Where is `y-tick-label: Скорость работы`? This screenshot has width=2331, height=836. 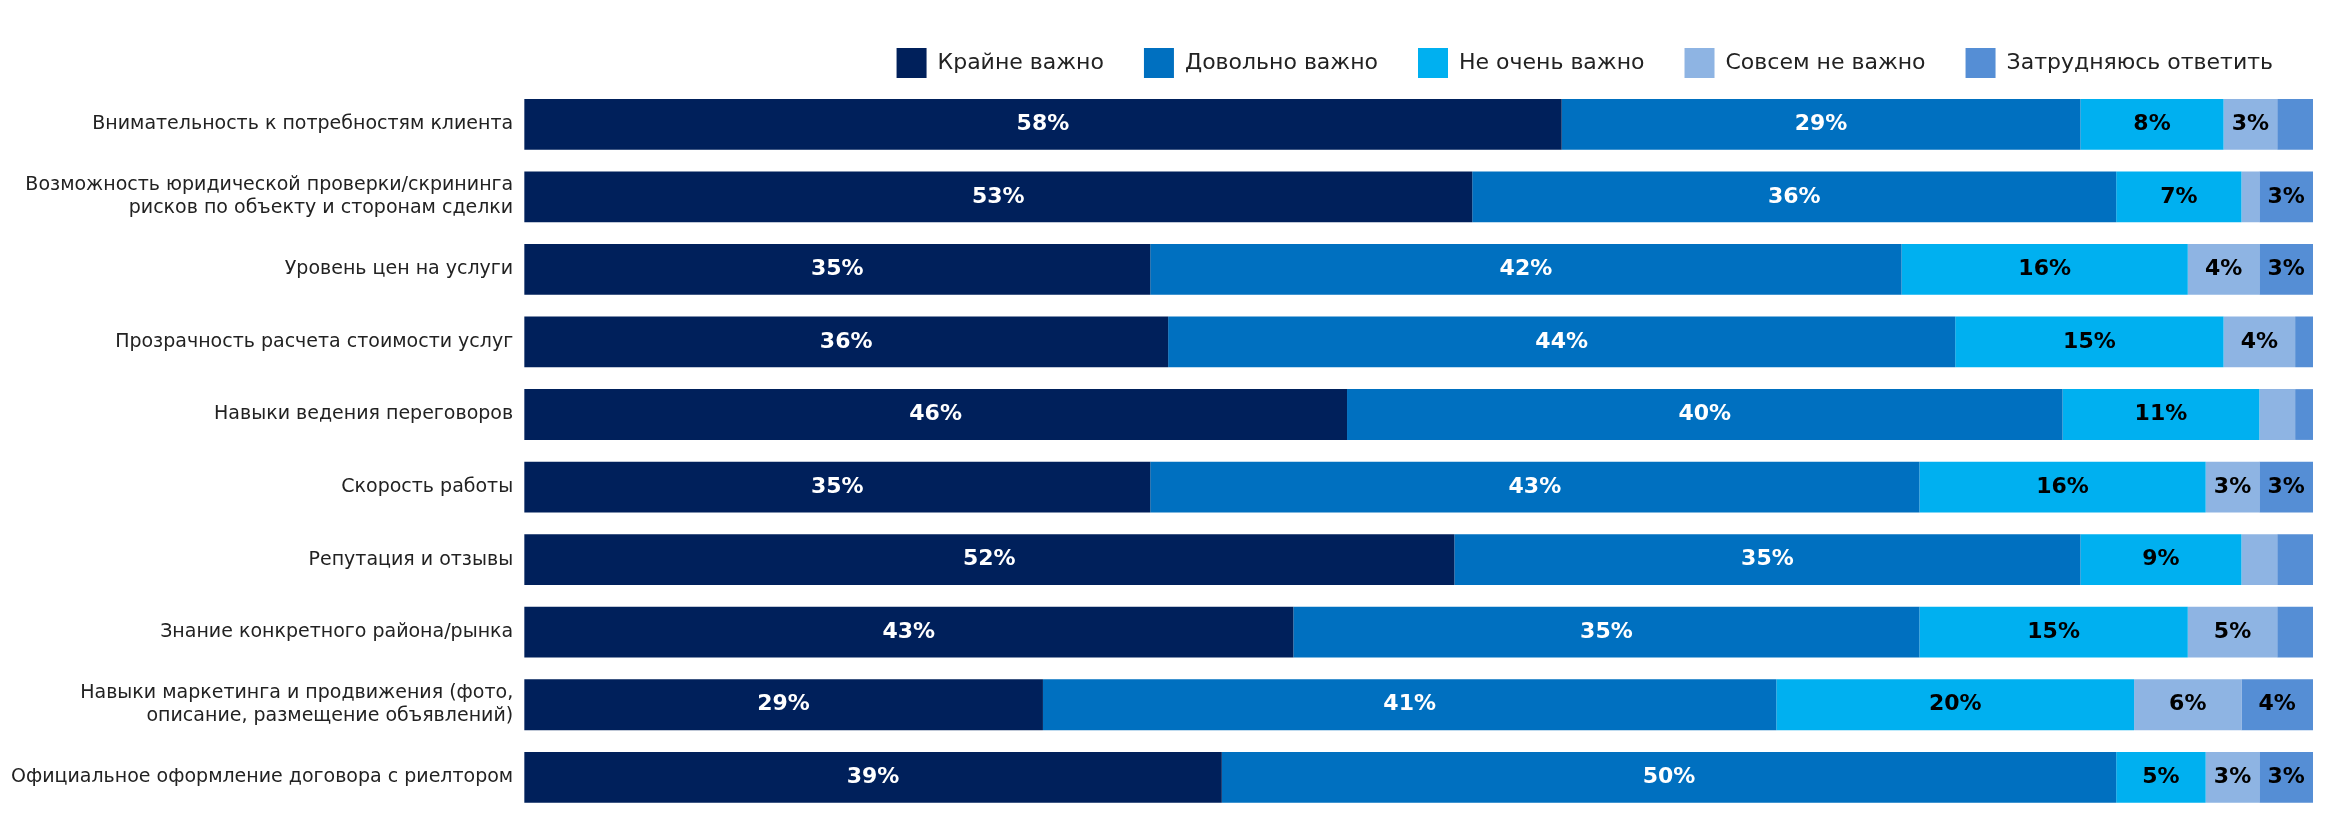 y-tick-label: Скорость работы is located at coordinates (427, 485).